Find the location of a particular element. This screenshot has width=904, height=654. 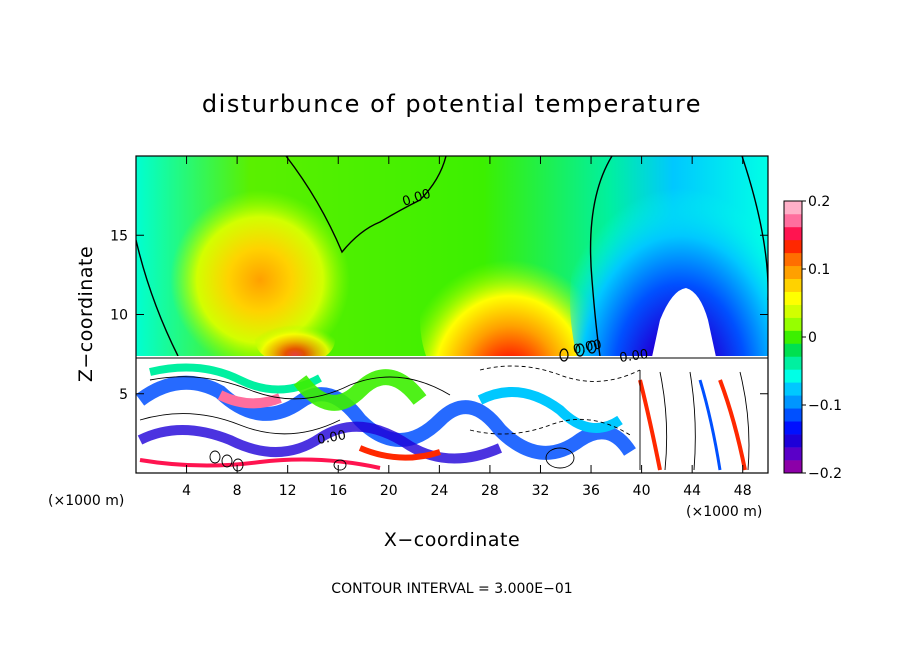

colorbar-tick-label: 0 is located at coordinates (812, 338).